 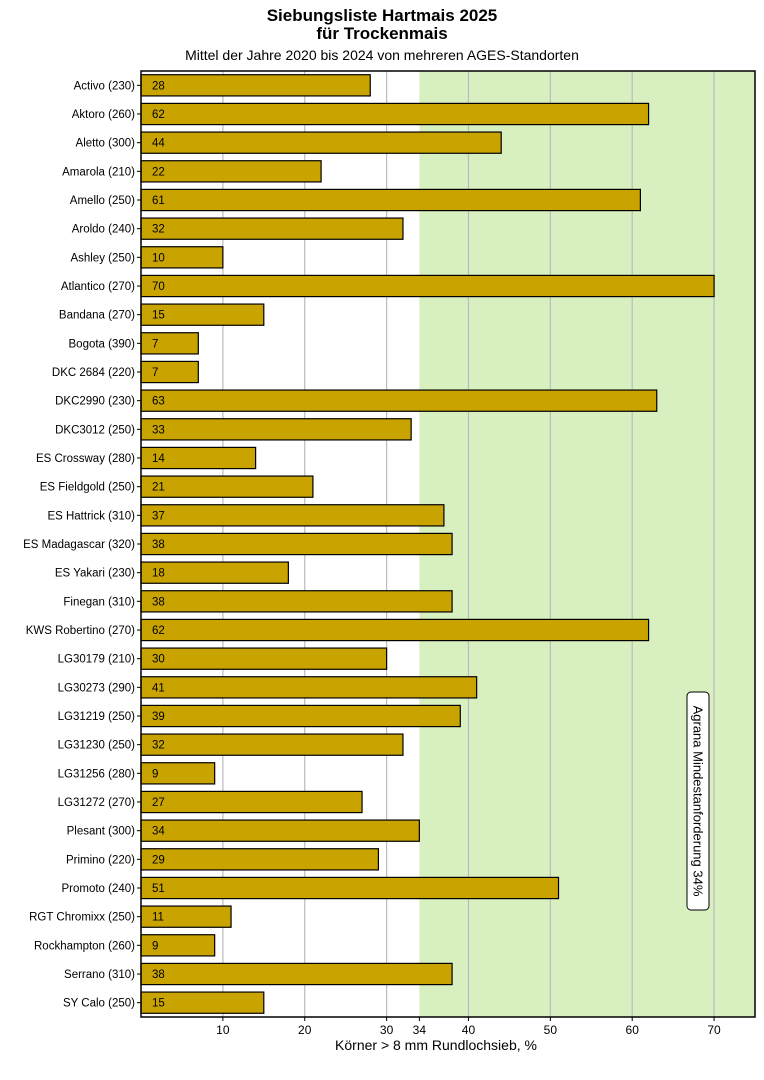 I want to click on category-label: Ashley (250), so click(x=102, y=258).